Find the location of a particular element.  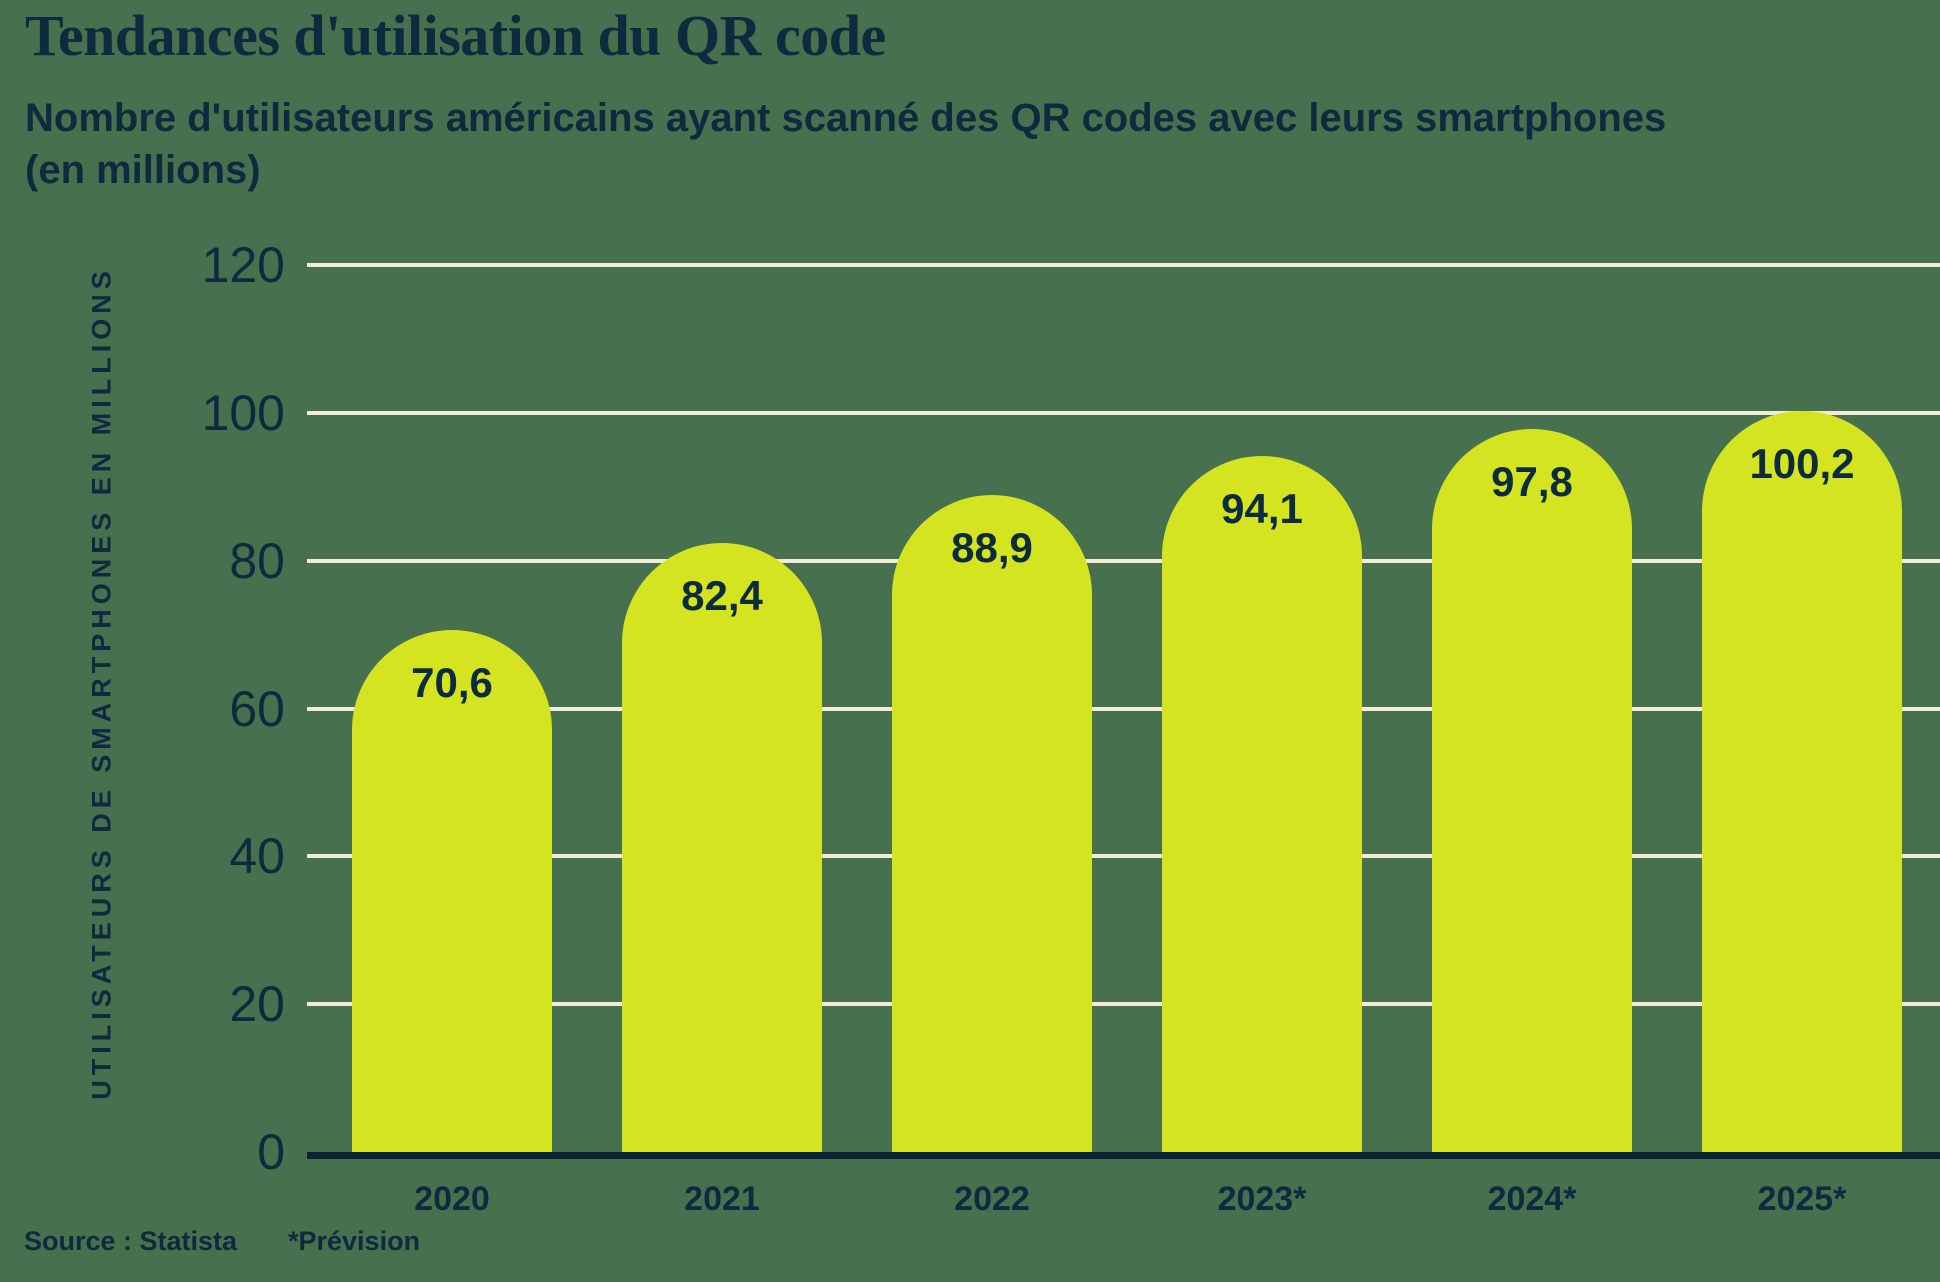

bar-value-label-2020: 70,6 is located at coordinates (452, 683).